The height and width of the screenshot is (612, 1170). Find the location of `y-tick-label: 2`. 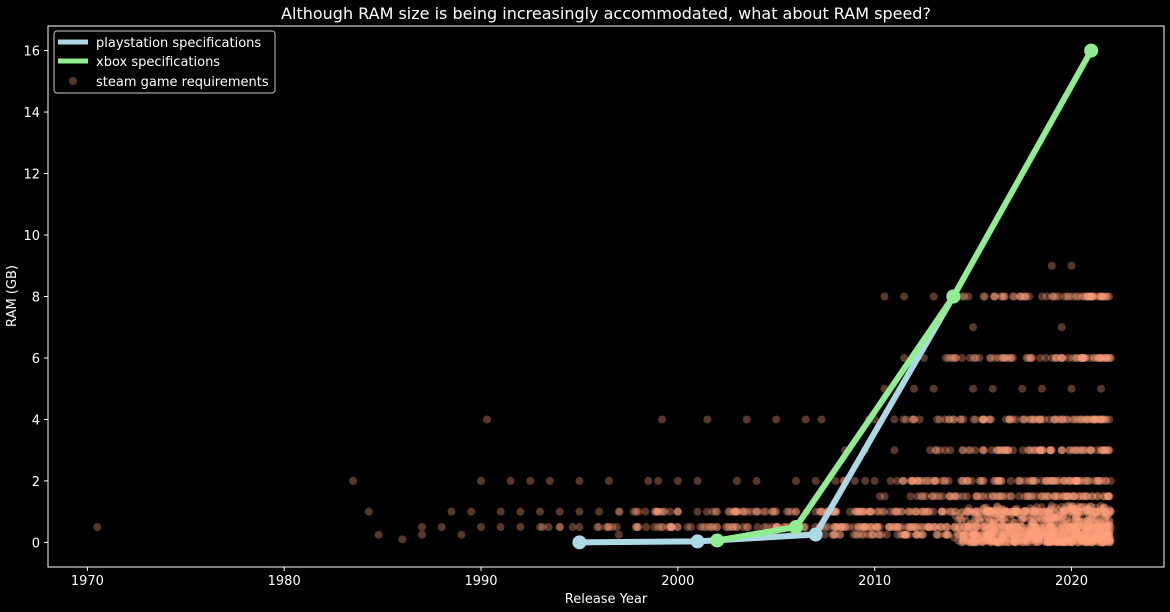

y-tick-label: 2 is located at coordinates (36, 482).